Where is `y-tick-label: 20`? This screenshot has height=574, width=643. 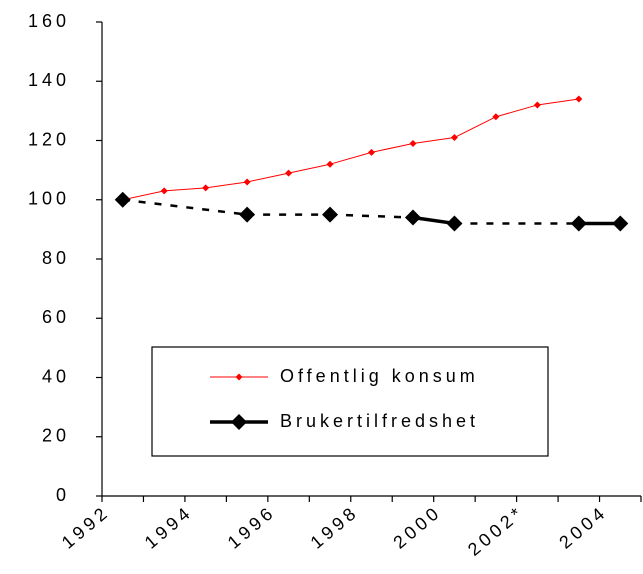
y-tick-label: 20 is located at coordinates (56, 436).